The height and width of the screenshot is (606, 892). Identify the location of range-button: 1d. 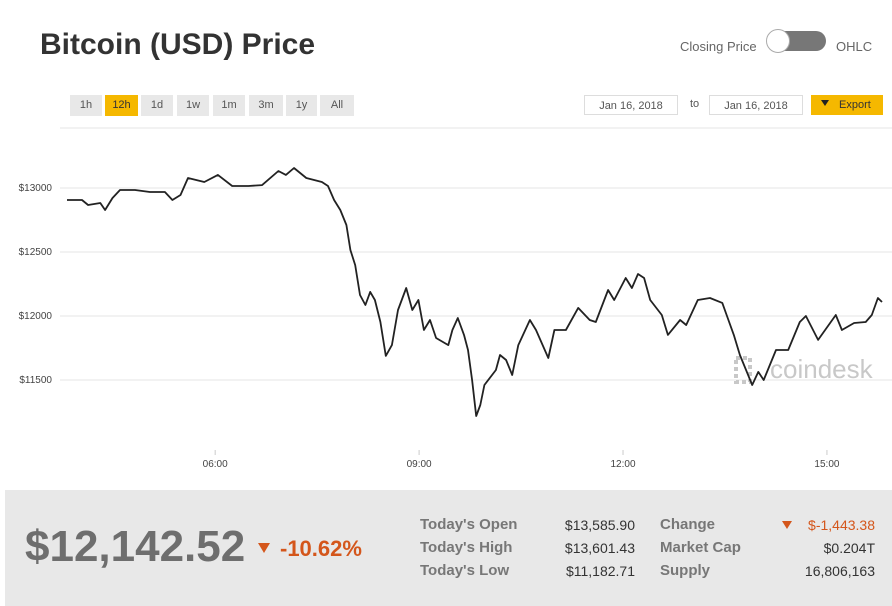
(157, 105).